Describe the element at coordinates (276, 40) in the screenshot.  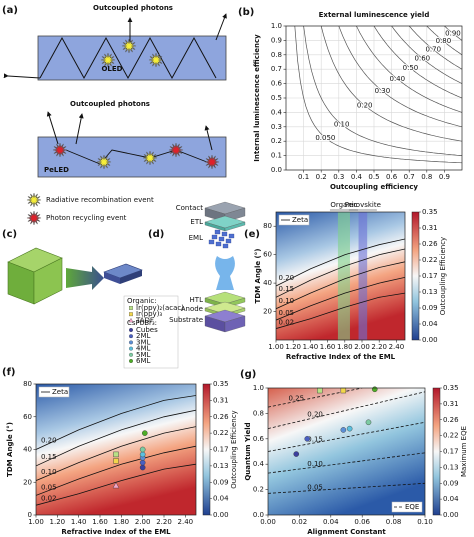
I see `y-tick-label: 0.9` at that location.